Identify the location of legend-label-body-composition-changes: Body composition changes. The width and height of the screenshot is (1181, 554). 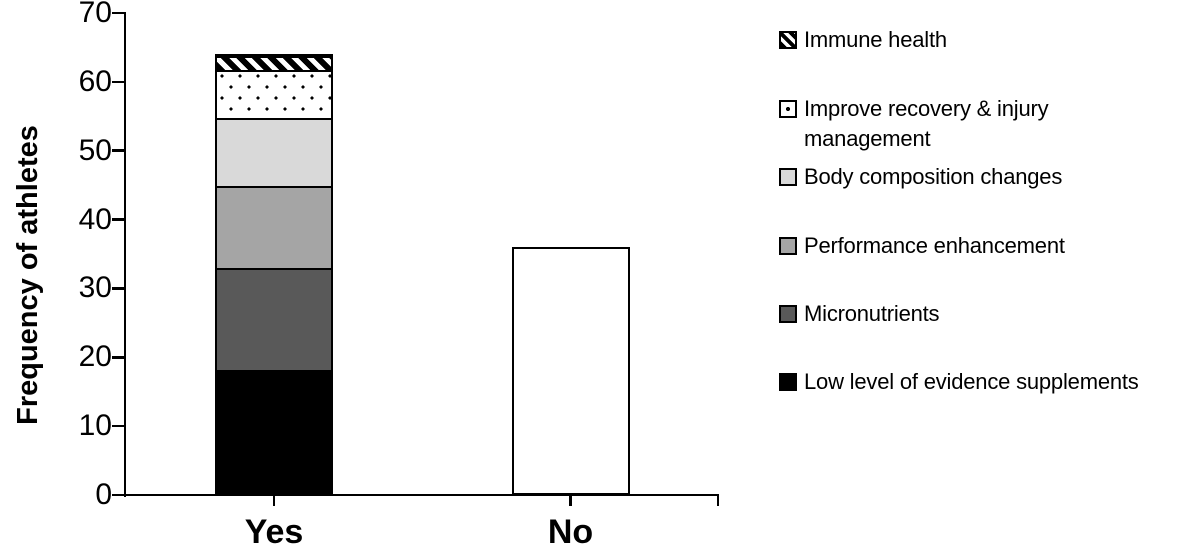
(933, 176).